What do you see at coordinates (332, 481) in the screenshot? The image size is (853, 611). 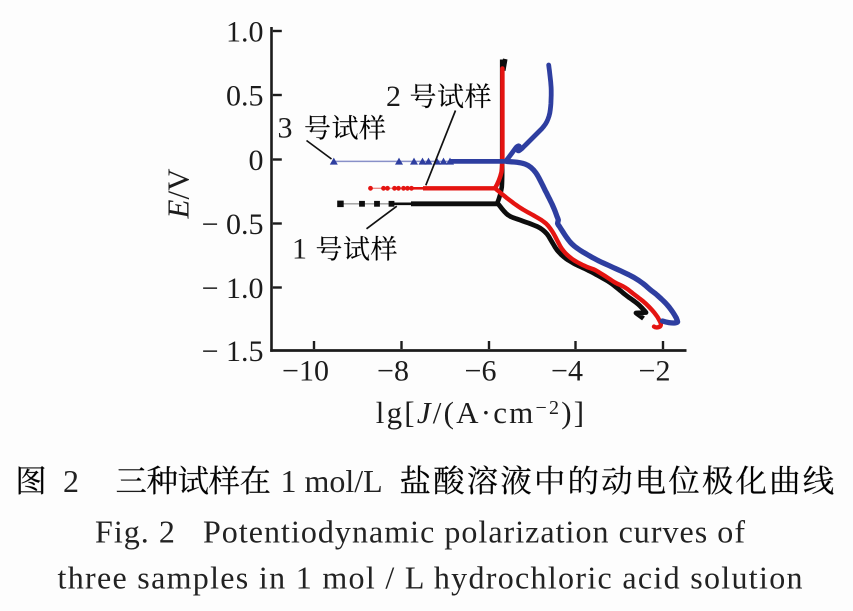 I see `svg-text: 1 mol/L` at bounding box center [332, 481].